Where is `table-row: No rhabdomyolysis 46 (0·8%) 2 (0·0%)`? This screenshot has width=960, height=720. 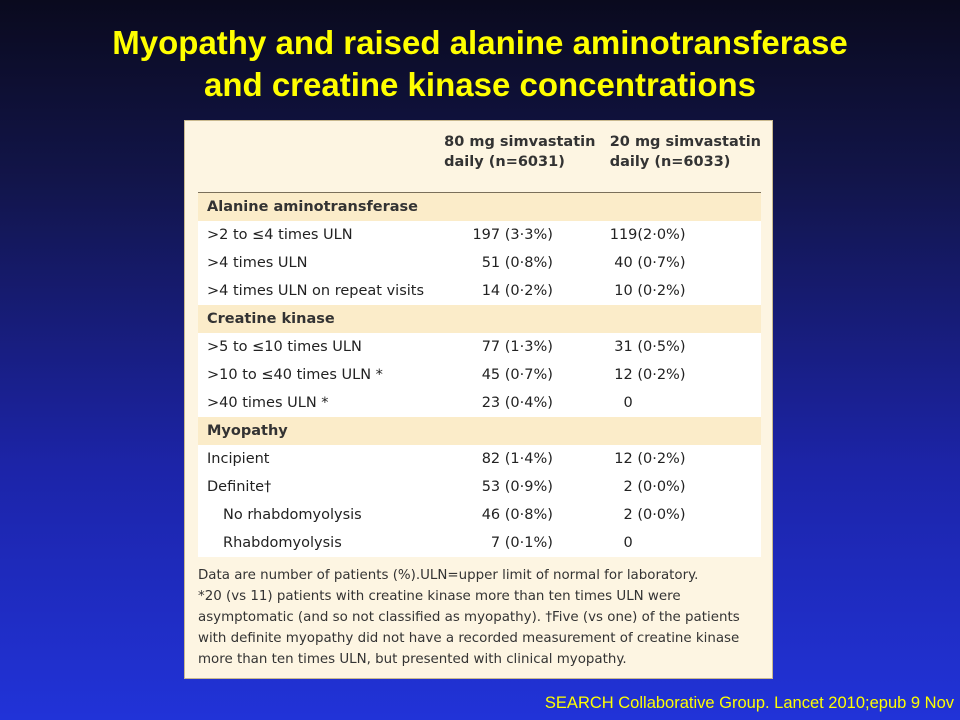
table-row: No rhabdomyolysis 46 (0·8%) 2 (0·0%) is located at coordinates (479, 515).